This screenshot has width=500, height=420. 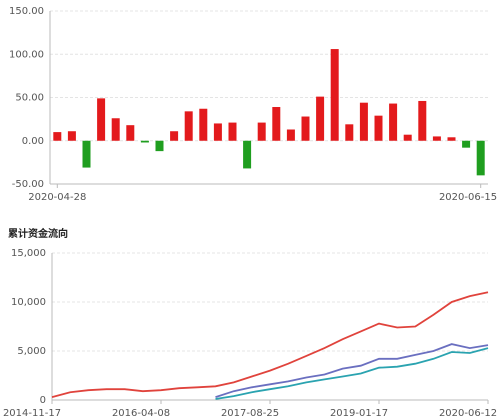 I want to click on y-tick-label: 0, so click(x=43, y=400).